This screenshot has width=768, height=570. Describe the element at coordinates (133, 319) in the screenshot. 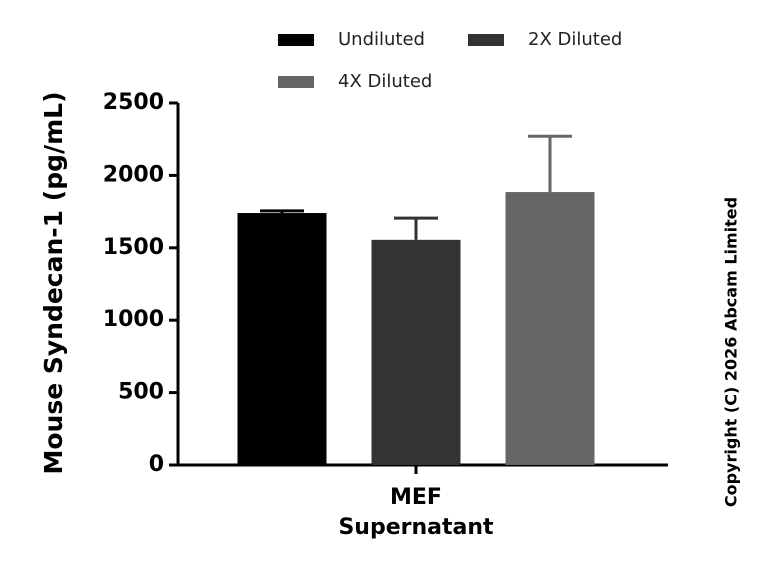

I see `y-tick-label: 1000` at that location.